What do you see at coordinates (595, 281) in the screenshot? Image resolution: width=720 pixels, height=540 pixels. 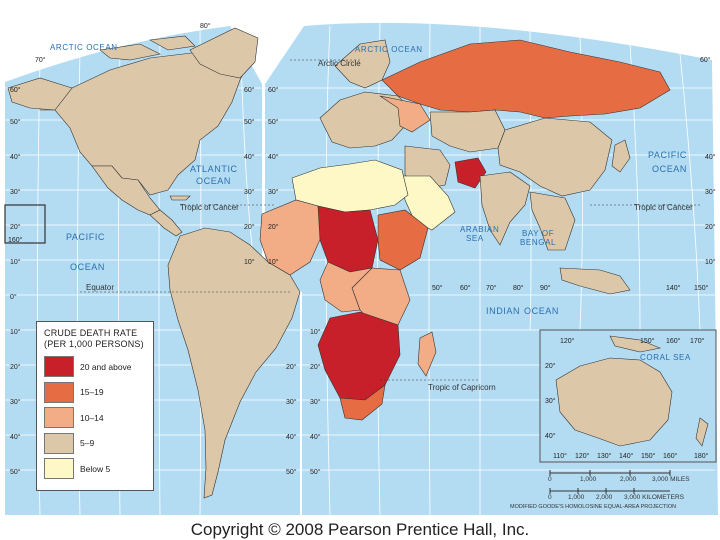 I see `indonesia` at bounding box center [595, 281].